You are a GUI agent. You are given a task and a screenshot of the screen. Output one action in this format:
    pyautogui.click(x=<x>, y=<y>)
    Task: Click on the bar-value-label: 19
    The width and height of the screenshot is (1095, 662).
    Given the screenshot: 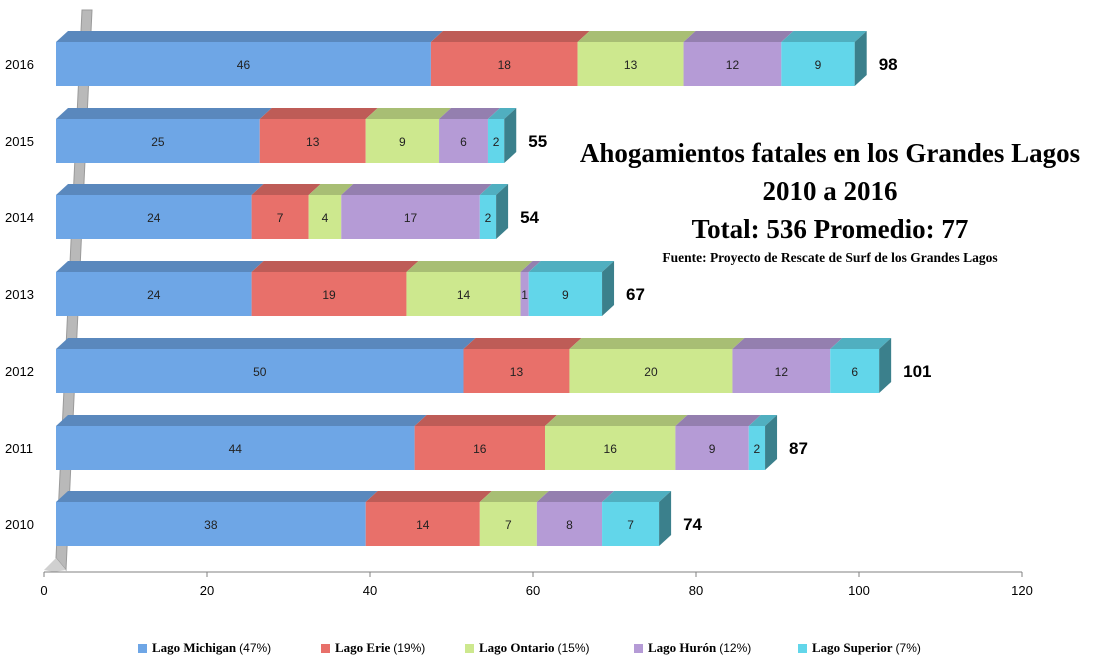 What is the action you would take?
    pyautogui.click(x=329, y=295)
    